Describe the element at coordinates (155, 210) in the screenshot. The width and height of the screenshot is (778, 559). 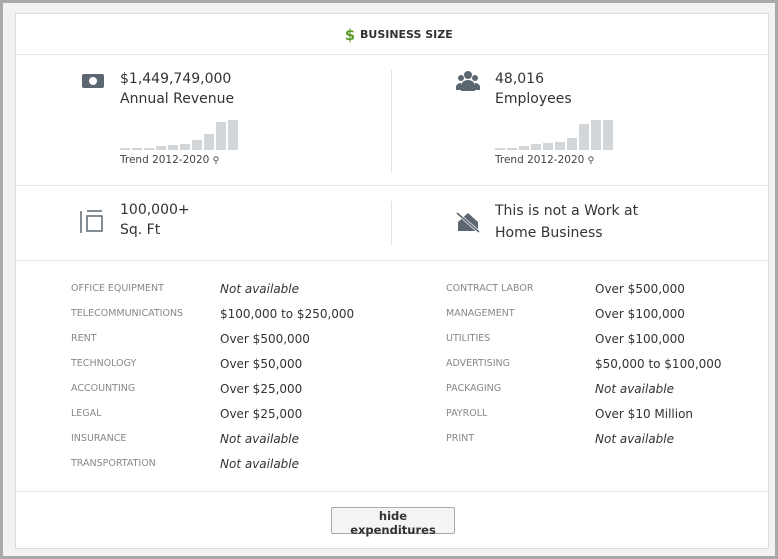
I see `fact-value: 100,000+` at that location.